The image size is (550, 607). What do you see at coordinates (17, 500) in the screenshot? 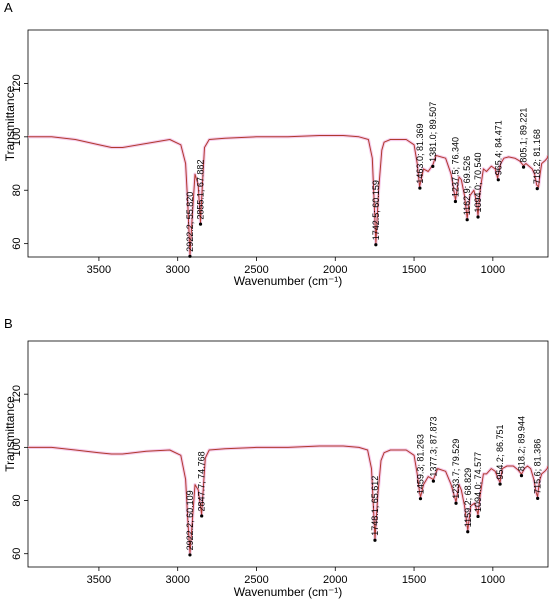
I see `panel-b-y-tick-label: 80` at bounding box center [17, 500].